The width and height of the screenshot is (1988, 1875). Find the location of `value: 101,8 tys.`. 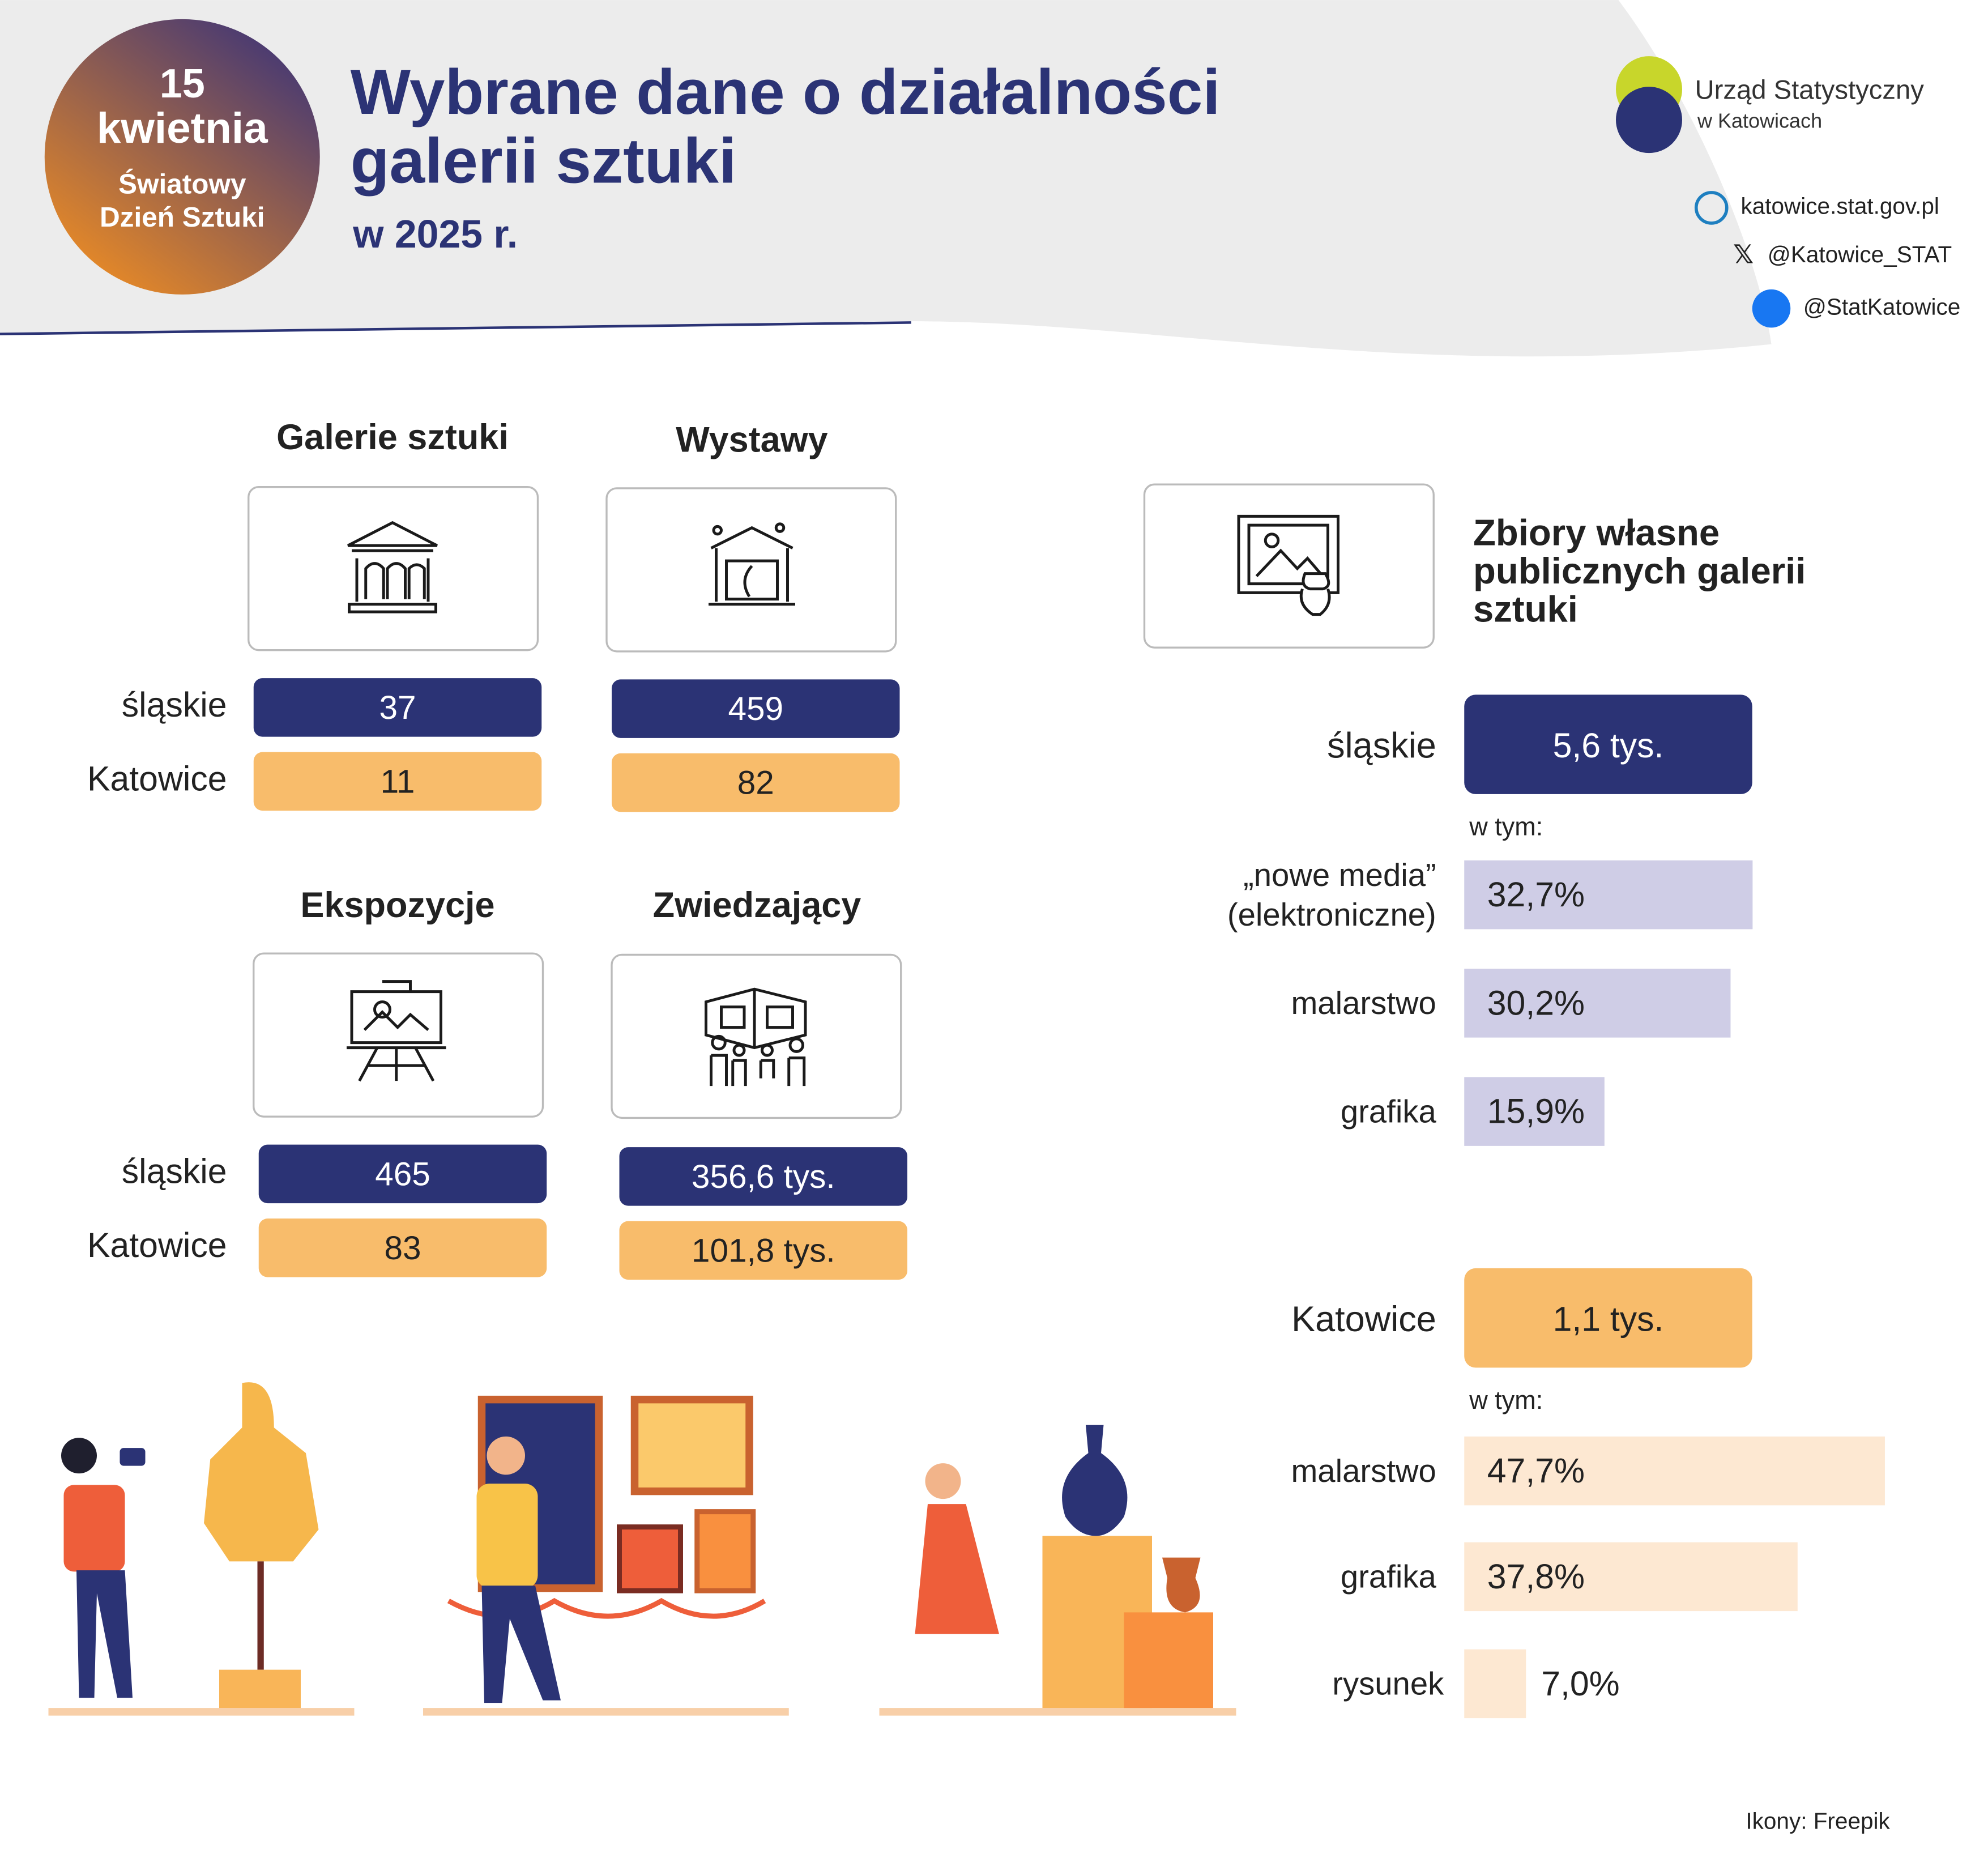

value: 101,8 tys. is located at coordinates (763, 1250).